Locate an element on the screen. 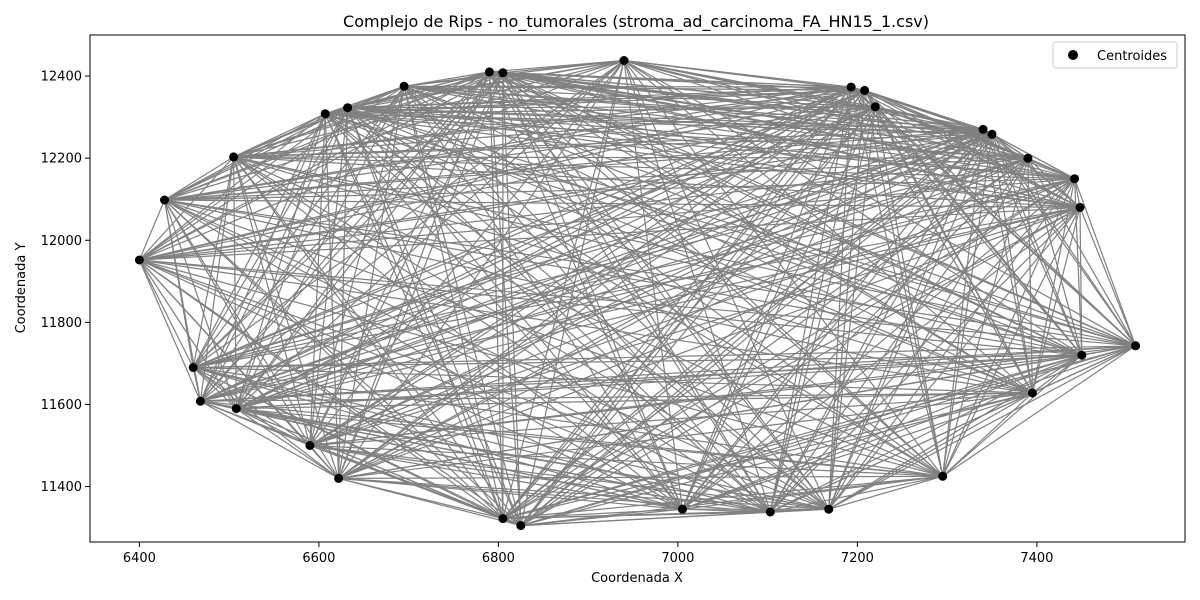 The width and height of the screenshot is (1200, 600). legend-box is located at coordinates (1115, 55).